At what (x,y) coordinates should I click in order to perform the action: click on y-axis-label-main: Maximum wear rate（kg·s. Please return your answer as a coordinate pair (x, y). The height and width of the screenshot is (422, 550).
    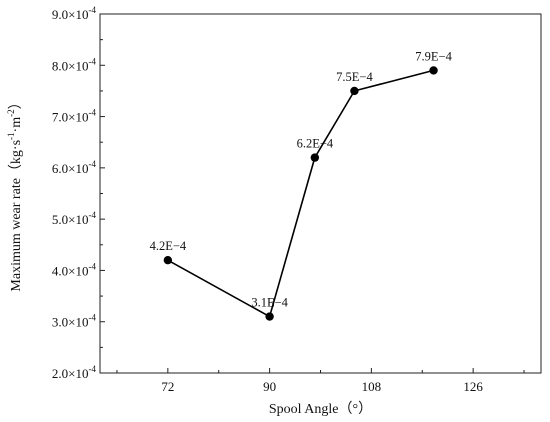
    Looking at the image, I should click on (16, 216).